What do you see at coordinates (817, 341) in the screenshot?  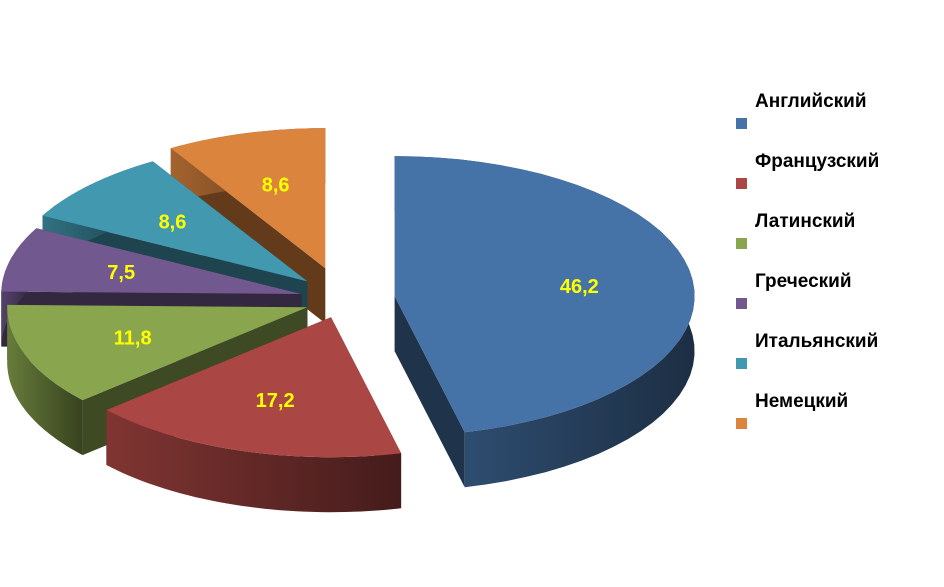 I see `legend-label: Итальянский` at bounding box center [817, 341].